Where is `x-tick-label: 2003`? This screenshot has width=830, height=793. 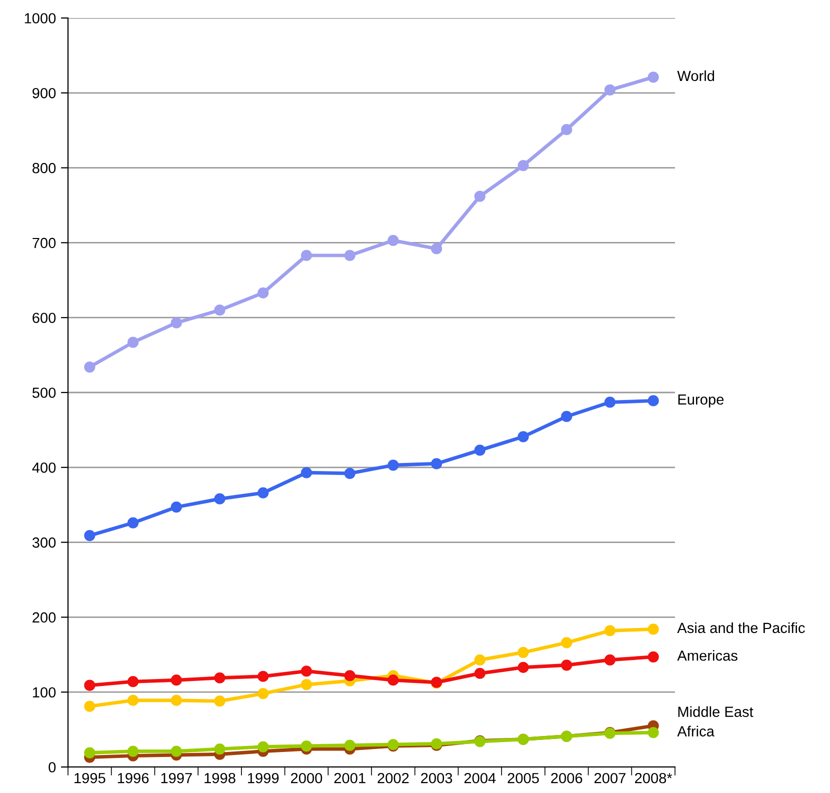 x-tick-label: 2003 is located at coordinates (436, 778).